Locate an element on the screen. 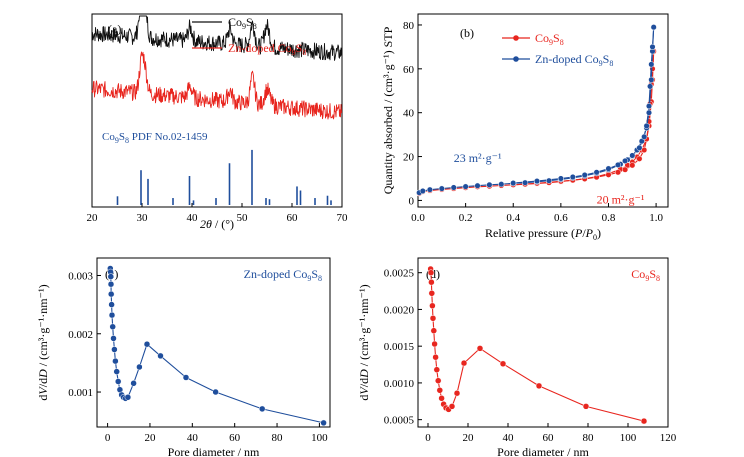 The height and width of the screenshot is (457, 744). panel-d-xtick-label: 100 is located at coordinates (628, 438).